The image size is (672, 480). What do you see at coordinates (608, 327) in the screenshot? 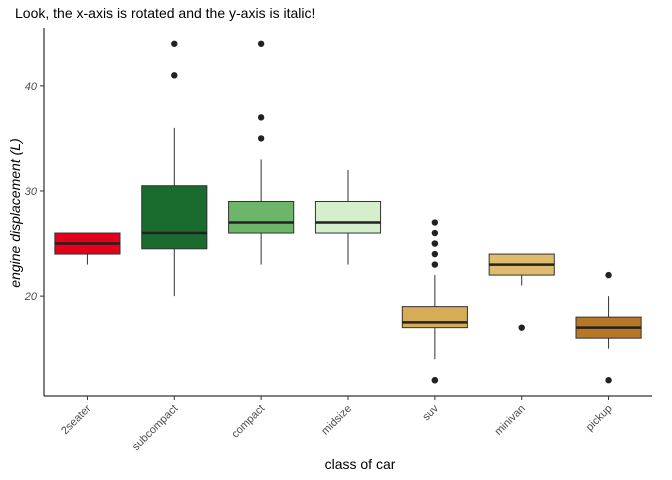
I see `box-group-pickup` at bounding box center [608, 327].